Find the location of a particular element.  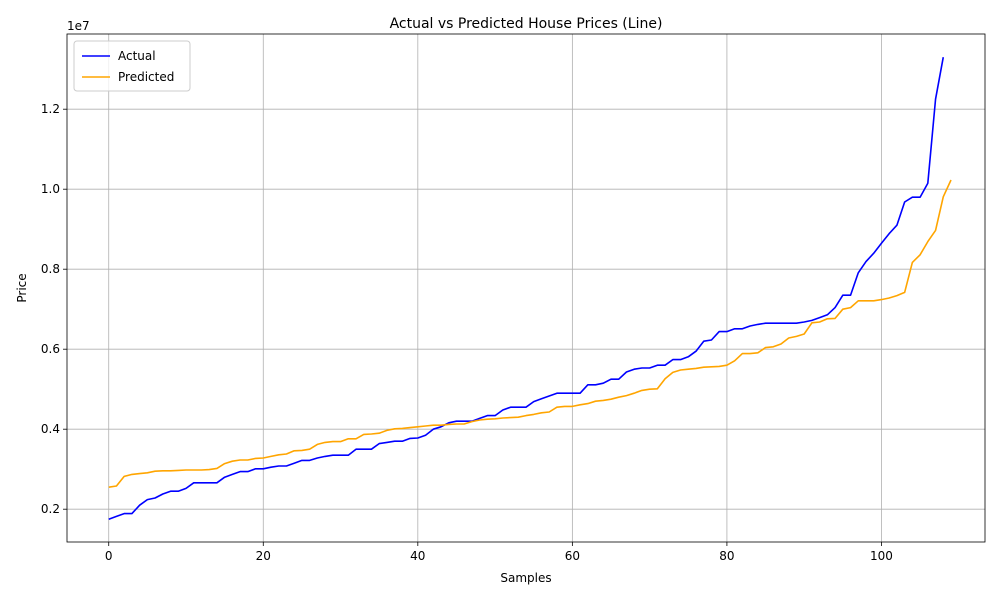

chart-title: Actual vs Predicted House Prices (Line) is located at coordinates (526, 24).